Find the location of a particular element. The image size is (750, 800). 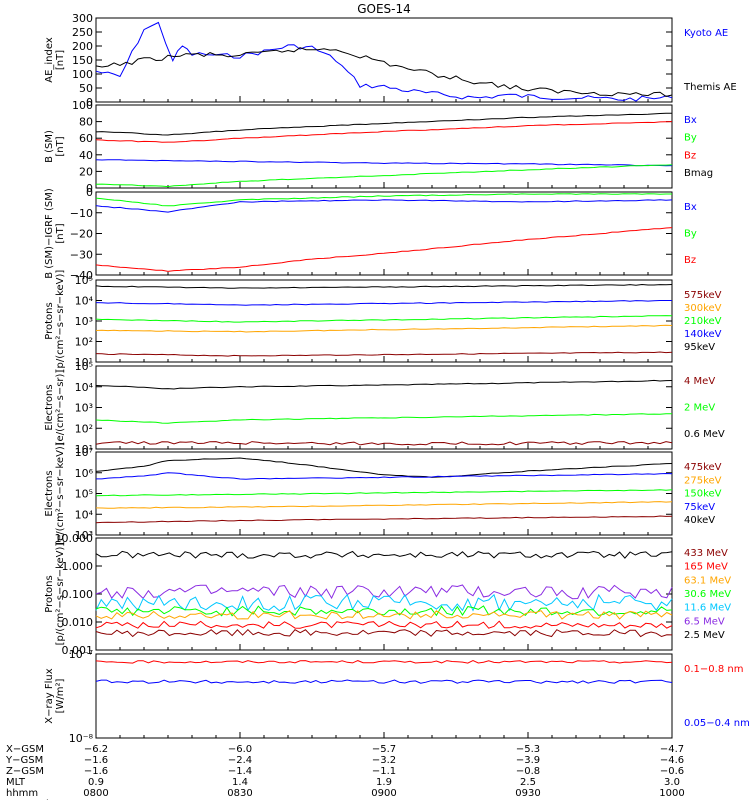

y-tick-label: 0.010 is located at coordinates (78, 622).